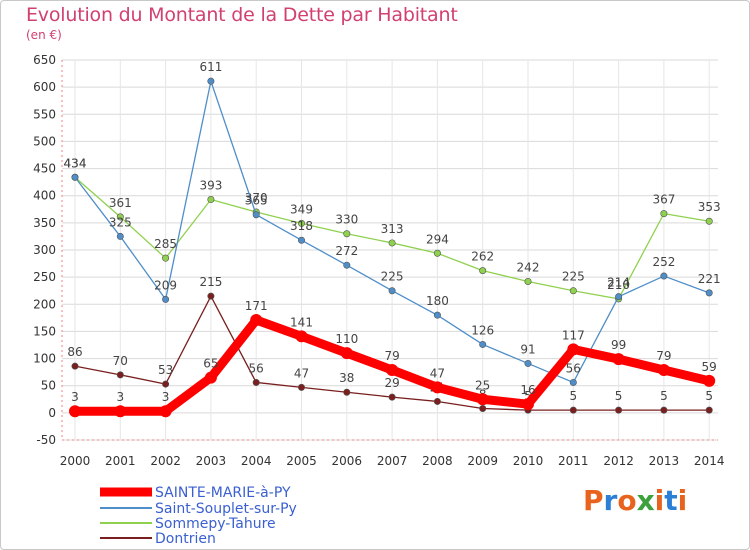 The height and width of the screenshot is (550, 750). What do you see at coordinates (709, 279) in the screenshot?
I see `data-label: 221` at bounding box center [709, 279].